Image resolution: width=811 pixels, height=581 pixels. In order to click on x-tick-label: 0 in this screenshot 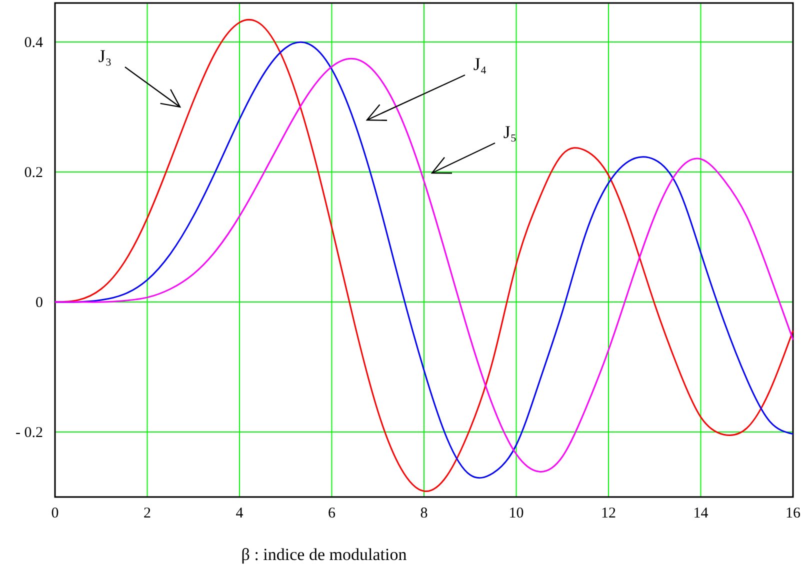, I will do `click(55, 514)`.